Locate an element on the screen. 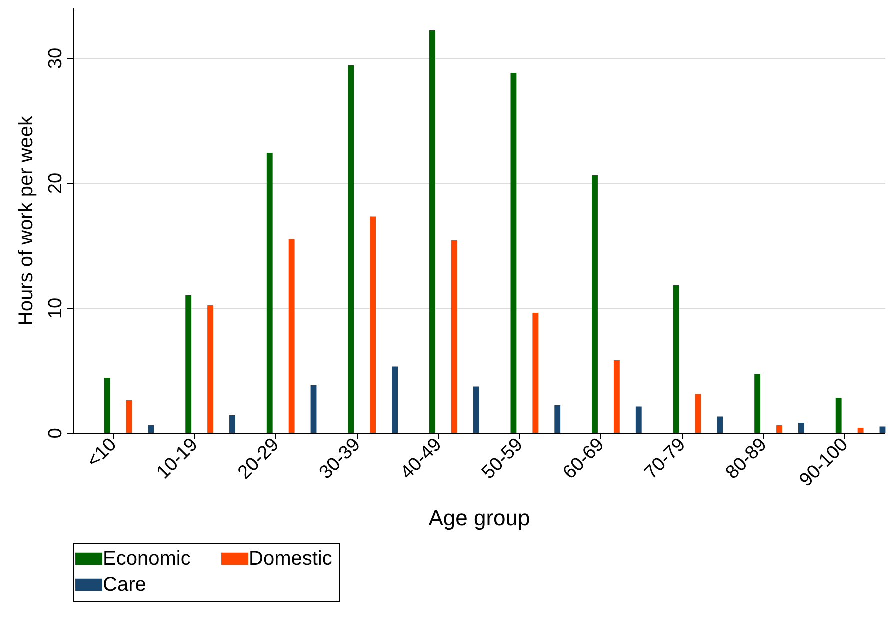 The height and width of the screenshot is (635, 888). y-axis-title: Hours of work per week is located at coordinates (27, 220).